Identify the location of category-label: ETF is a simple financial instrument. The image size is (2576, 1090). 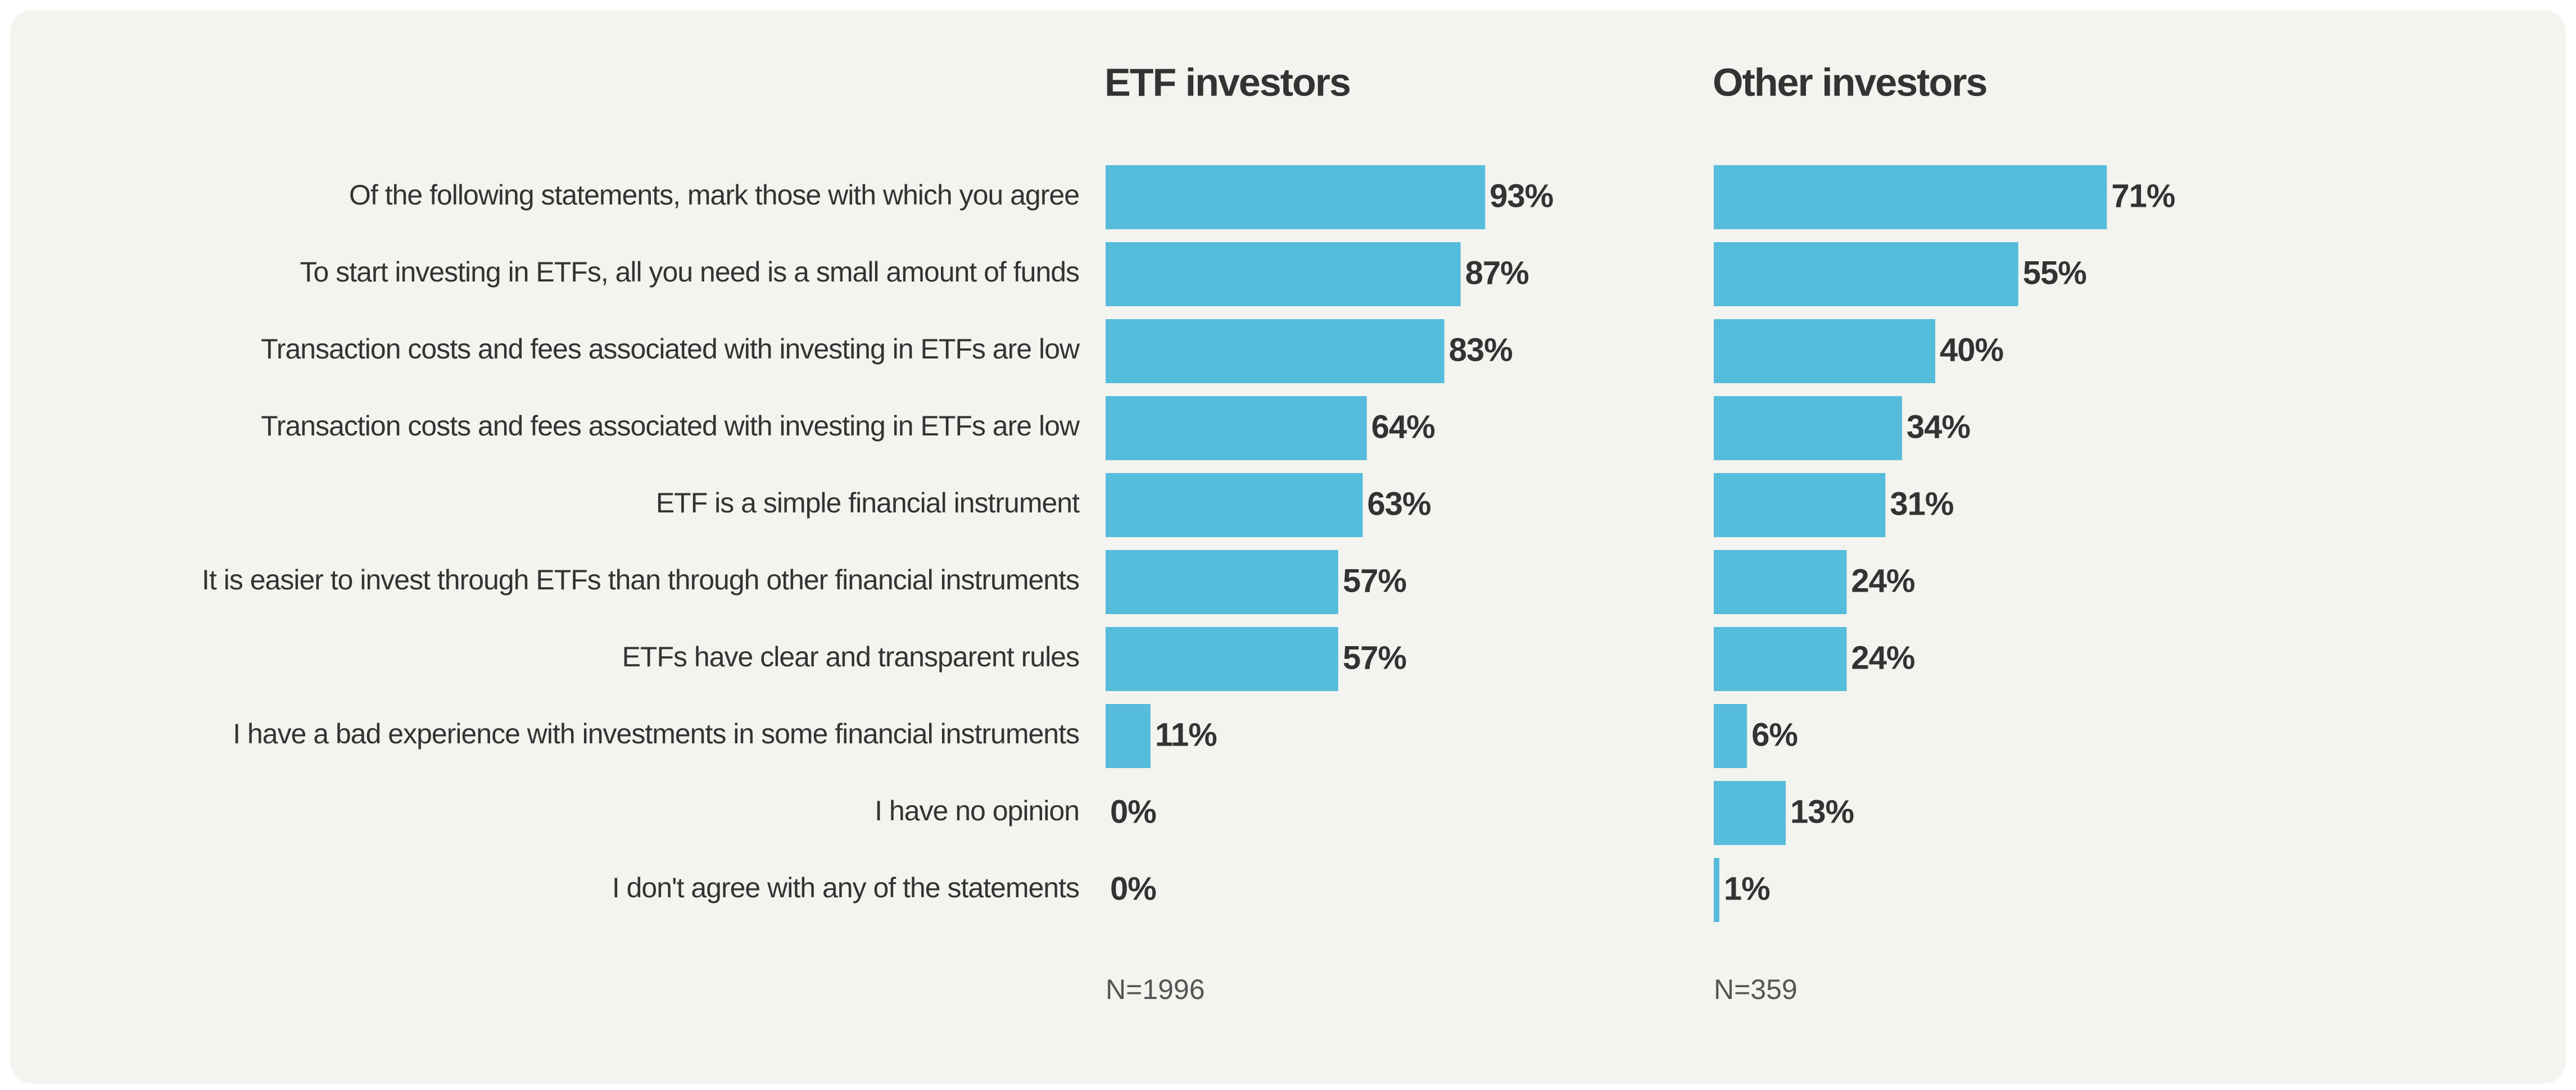
(868, 503).